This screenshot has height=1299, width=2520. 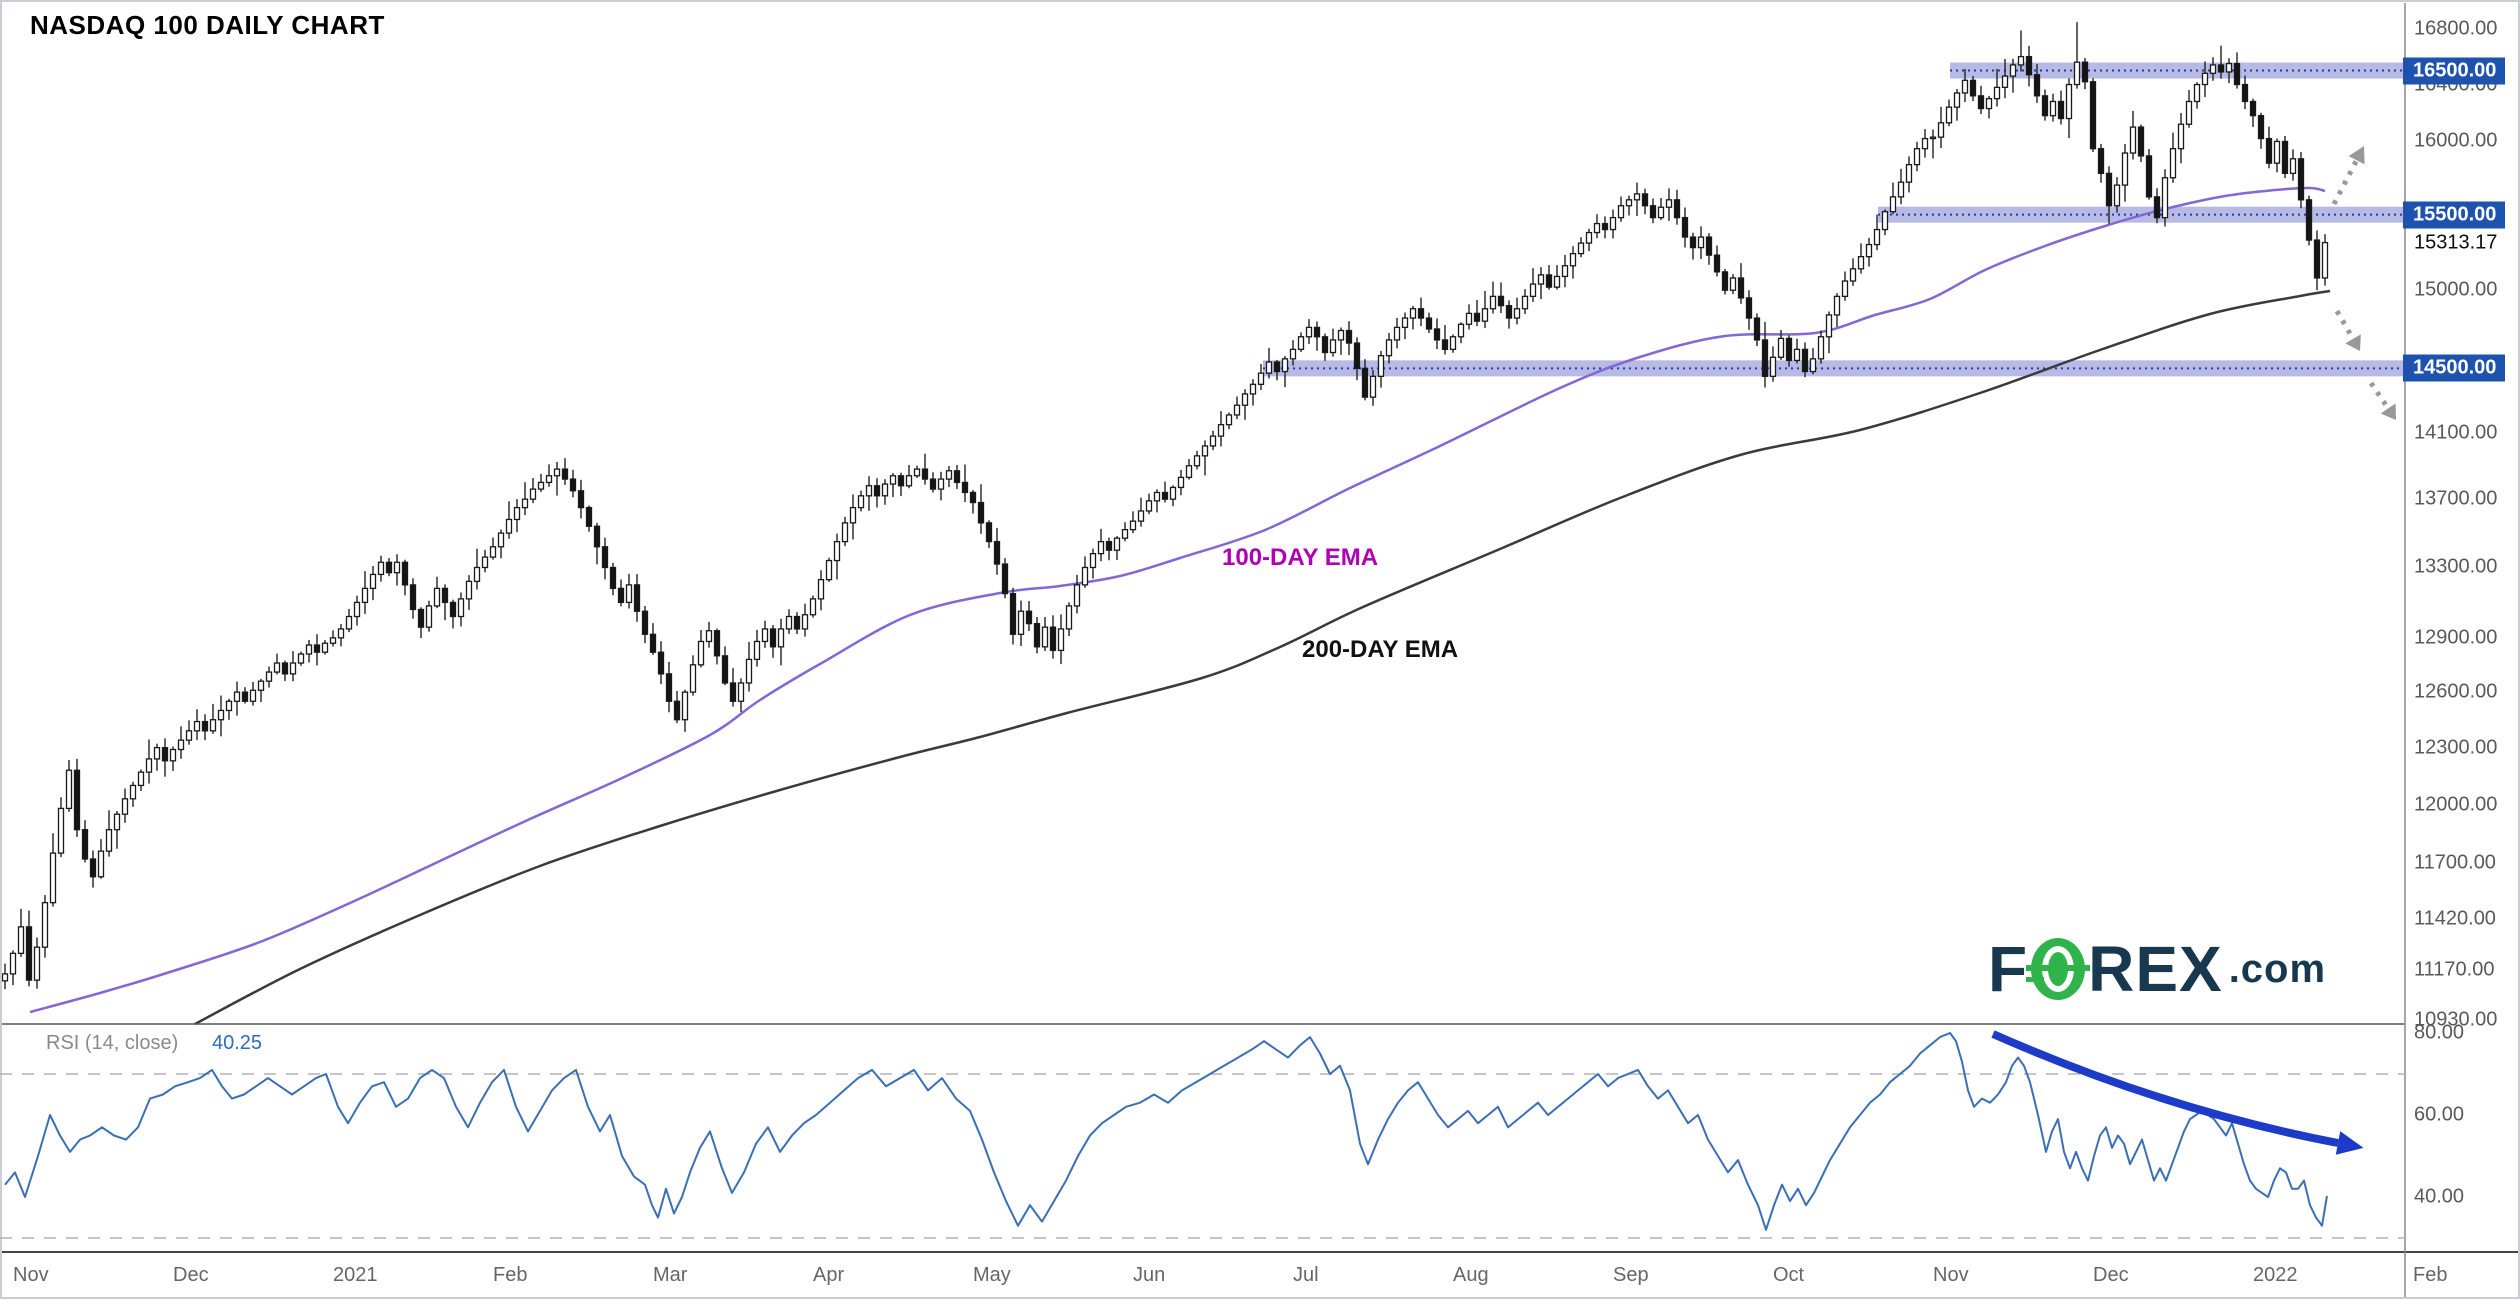 What do you see at coordinates (1166, 1131) in the screenshot?
I see `rsi-line` at bounding box center [1166, 1131].